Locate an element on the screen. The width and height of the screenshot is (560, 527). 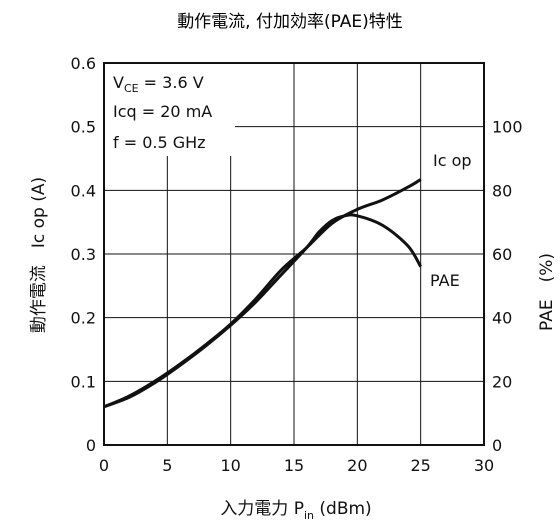
conditions-box: VCE = 3.6 V Icq = 20 mA f = 0.5 GHz is located at coordinates (170, 110).